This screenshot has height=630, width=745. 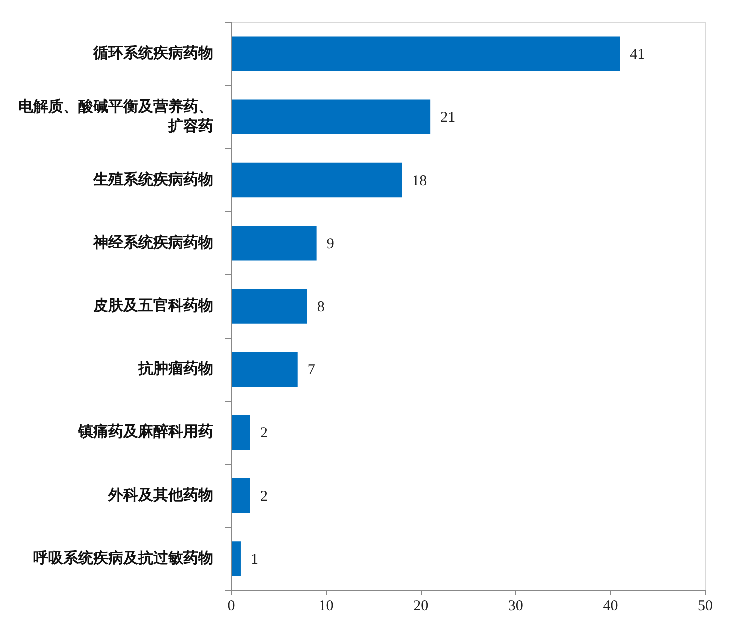 I want to click on y-tick-label: 电解质、酸碱平衡及营养药、扩容药, so click(x=116, y=116).